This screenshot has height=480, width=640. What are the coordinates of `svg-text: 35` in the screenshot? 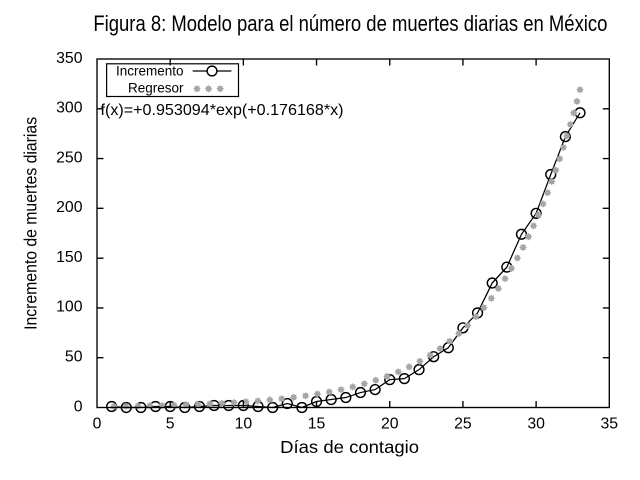 It's located at (610, 424).